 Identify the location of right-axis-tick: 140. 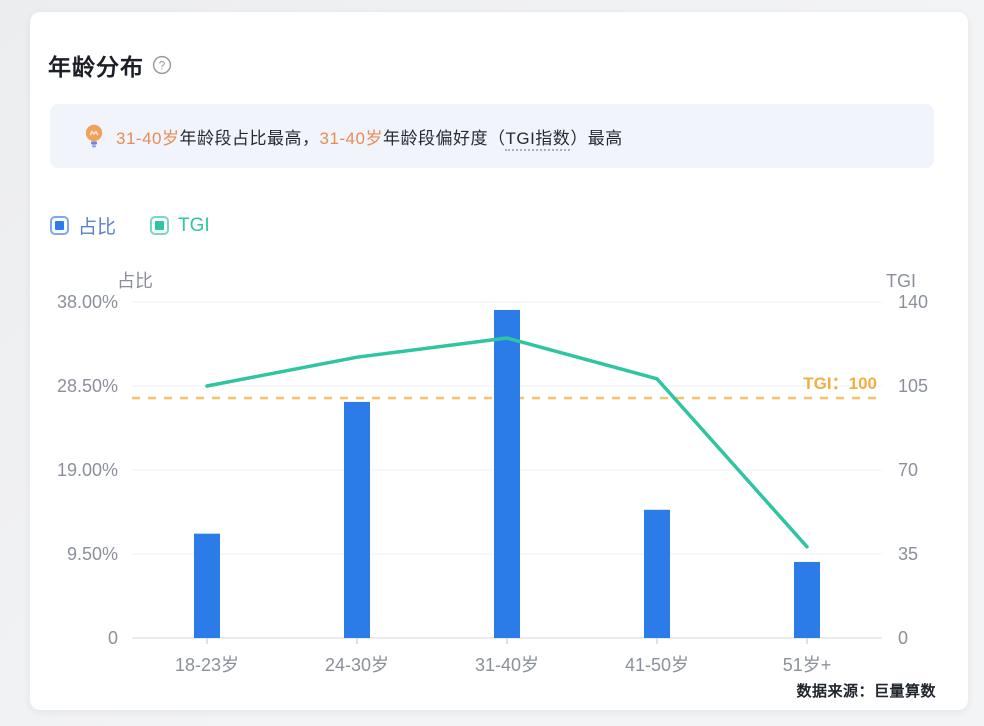
(913, 302).